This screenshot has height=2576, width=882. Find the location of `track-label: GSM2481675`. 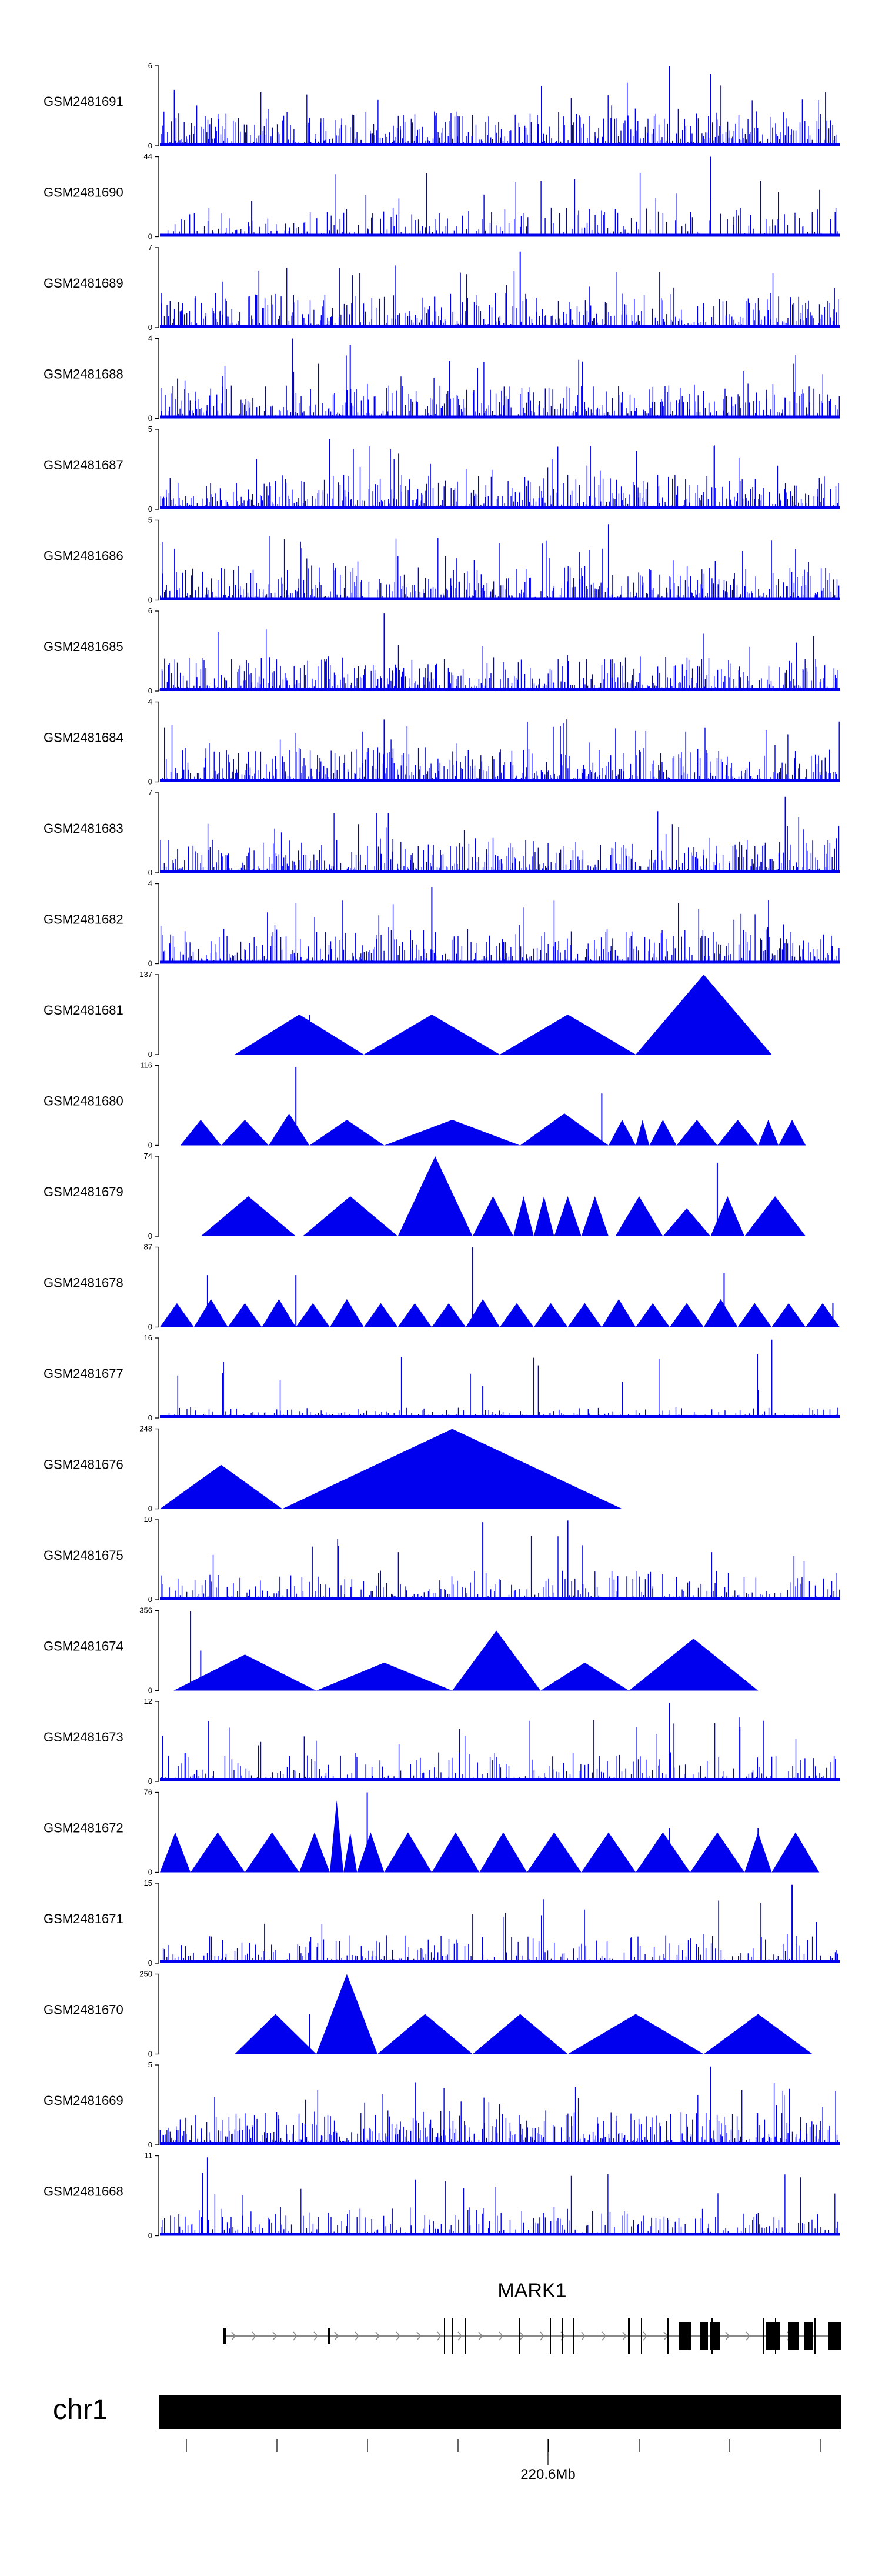

track-label: GSM2481675 is located at coordinates (83, 1555).